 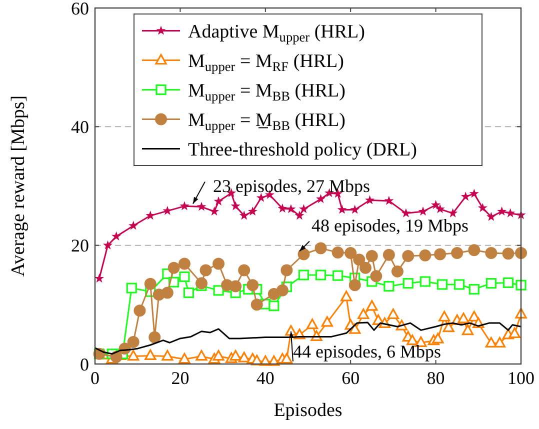 I want to click on legend-label: M$_{upper}$ = M$_{BB}$ (HRL), so click(x=267, y=92).